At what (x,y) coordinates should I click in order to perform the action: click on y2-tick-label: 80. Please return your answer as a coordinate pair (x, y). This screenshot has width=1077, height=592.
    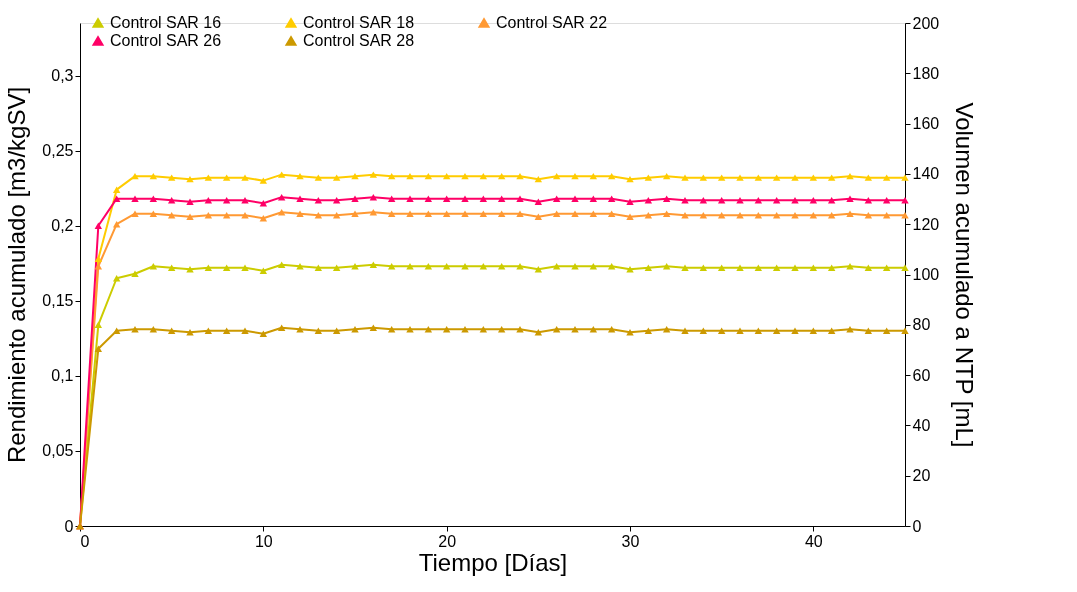
    Looking at the image, I should click on (921, 325).